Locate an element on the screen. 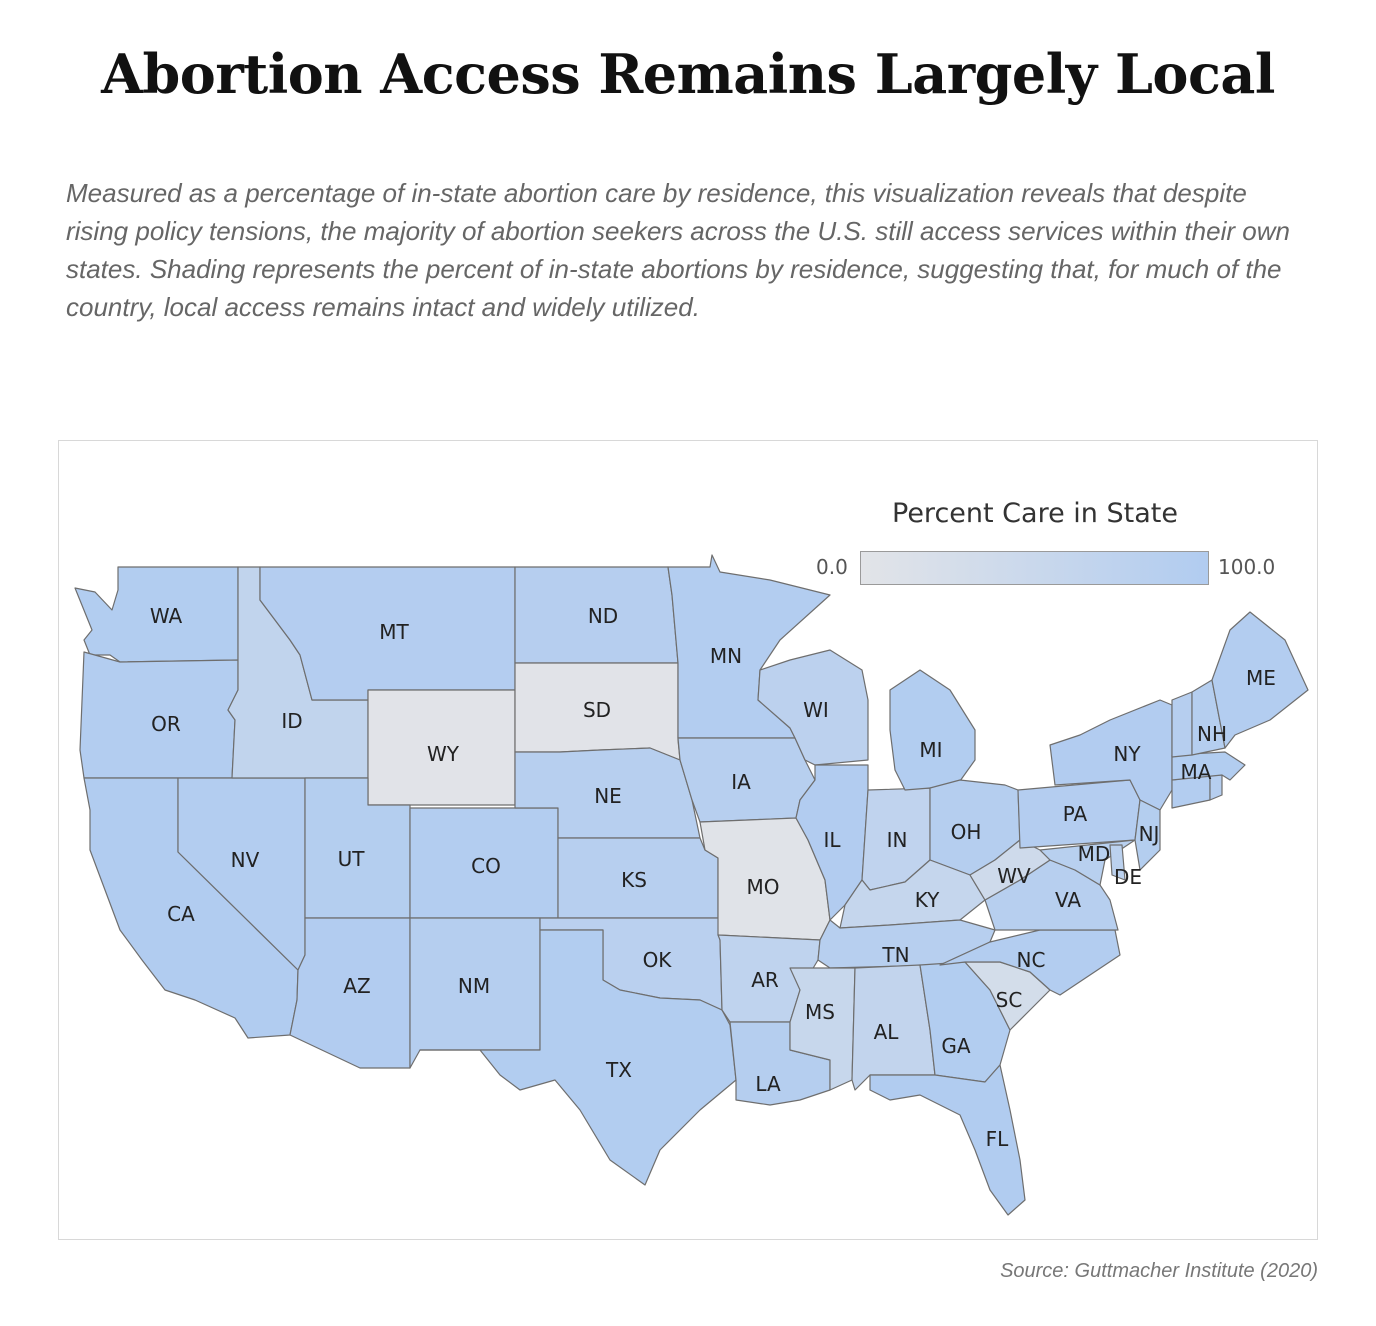  legend-gradient-bar is located at coordinates (1034, 568).